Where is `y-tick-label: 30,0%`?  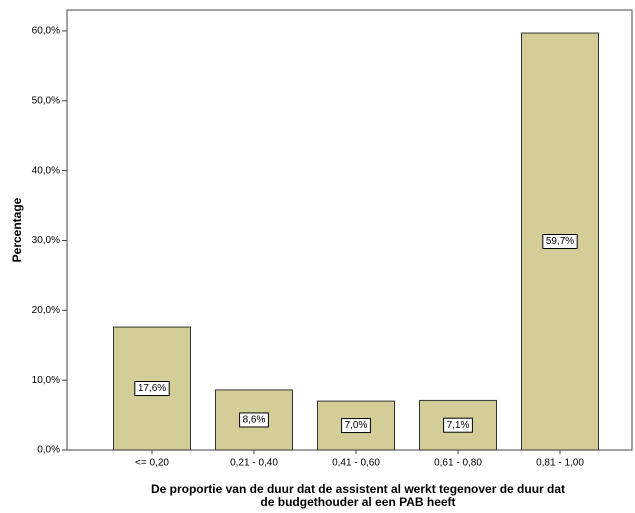 y-tick-label: 30,0% is located at coordinates (46, 240).